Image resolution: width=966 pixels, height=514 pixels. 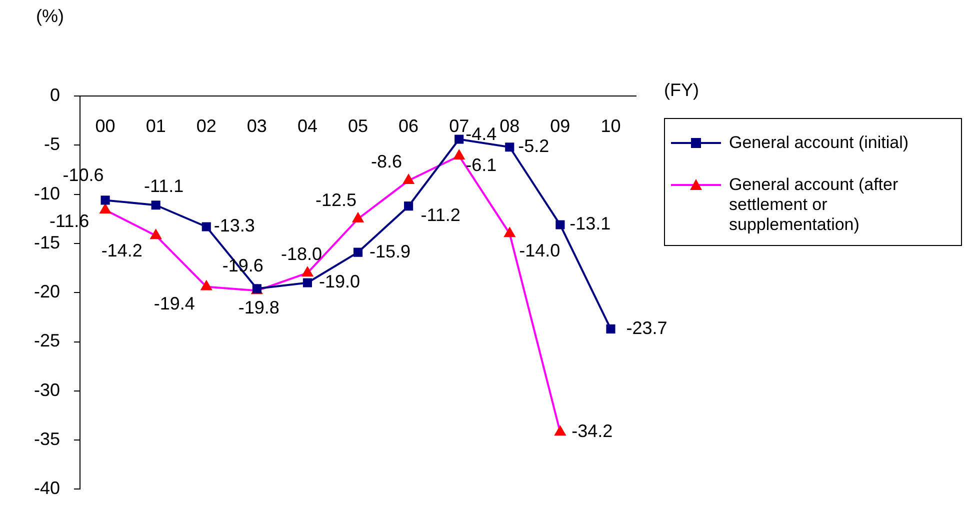 What do you see at coordinates (256, 126) in the screenshot?
I see `x-tick-label: 03` at bounding box center [256, 126].